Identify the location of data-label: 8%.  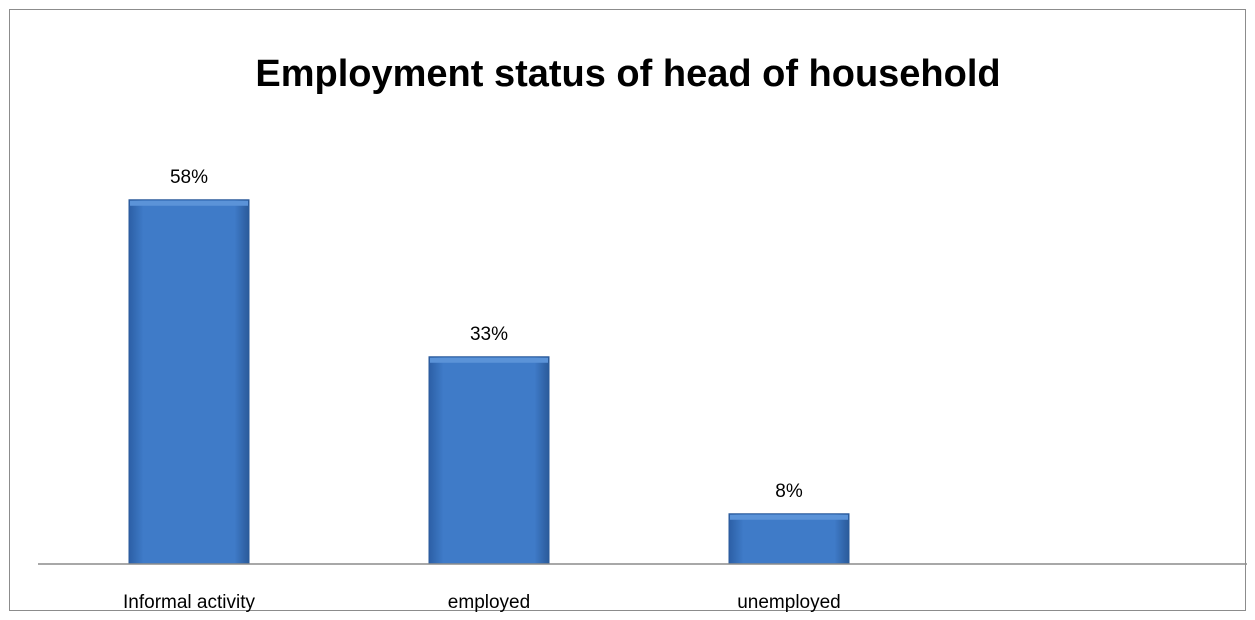
(789, 491).